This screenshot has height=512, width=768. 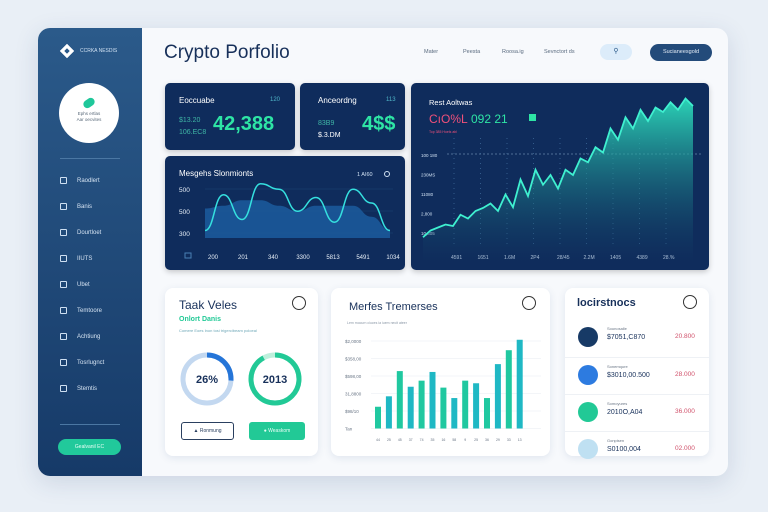 I want to click on sidebar-item: Dourtloet, so click(x=80, y=232).